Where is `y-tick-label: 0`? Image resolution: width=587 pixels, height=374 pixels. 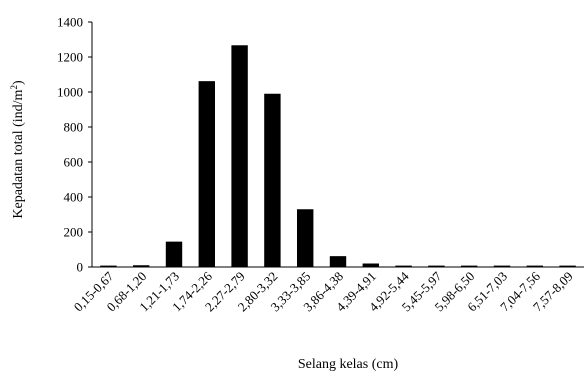 y-tick-label: 0 is located at coordinates (80, 267).